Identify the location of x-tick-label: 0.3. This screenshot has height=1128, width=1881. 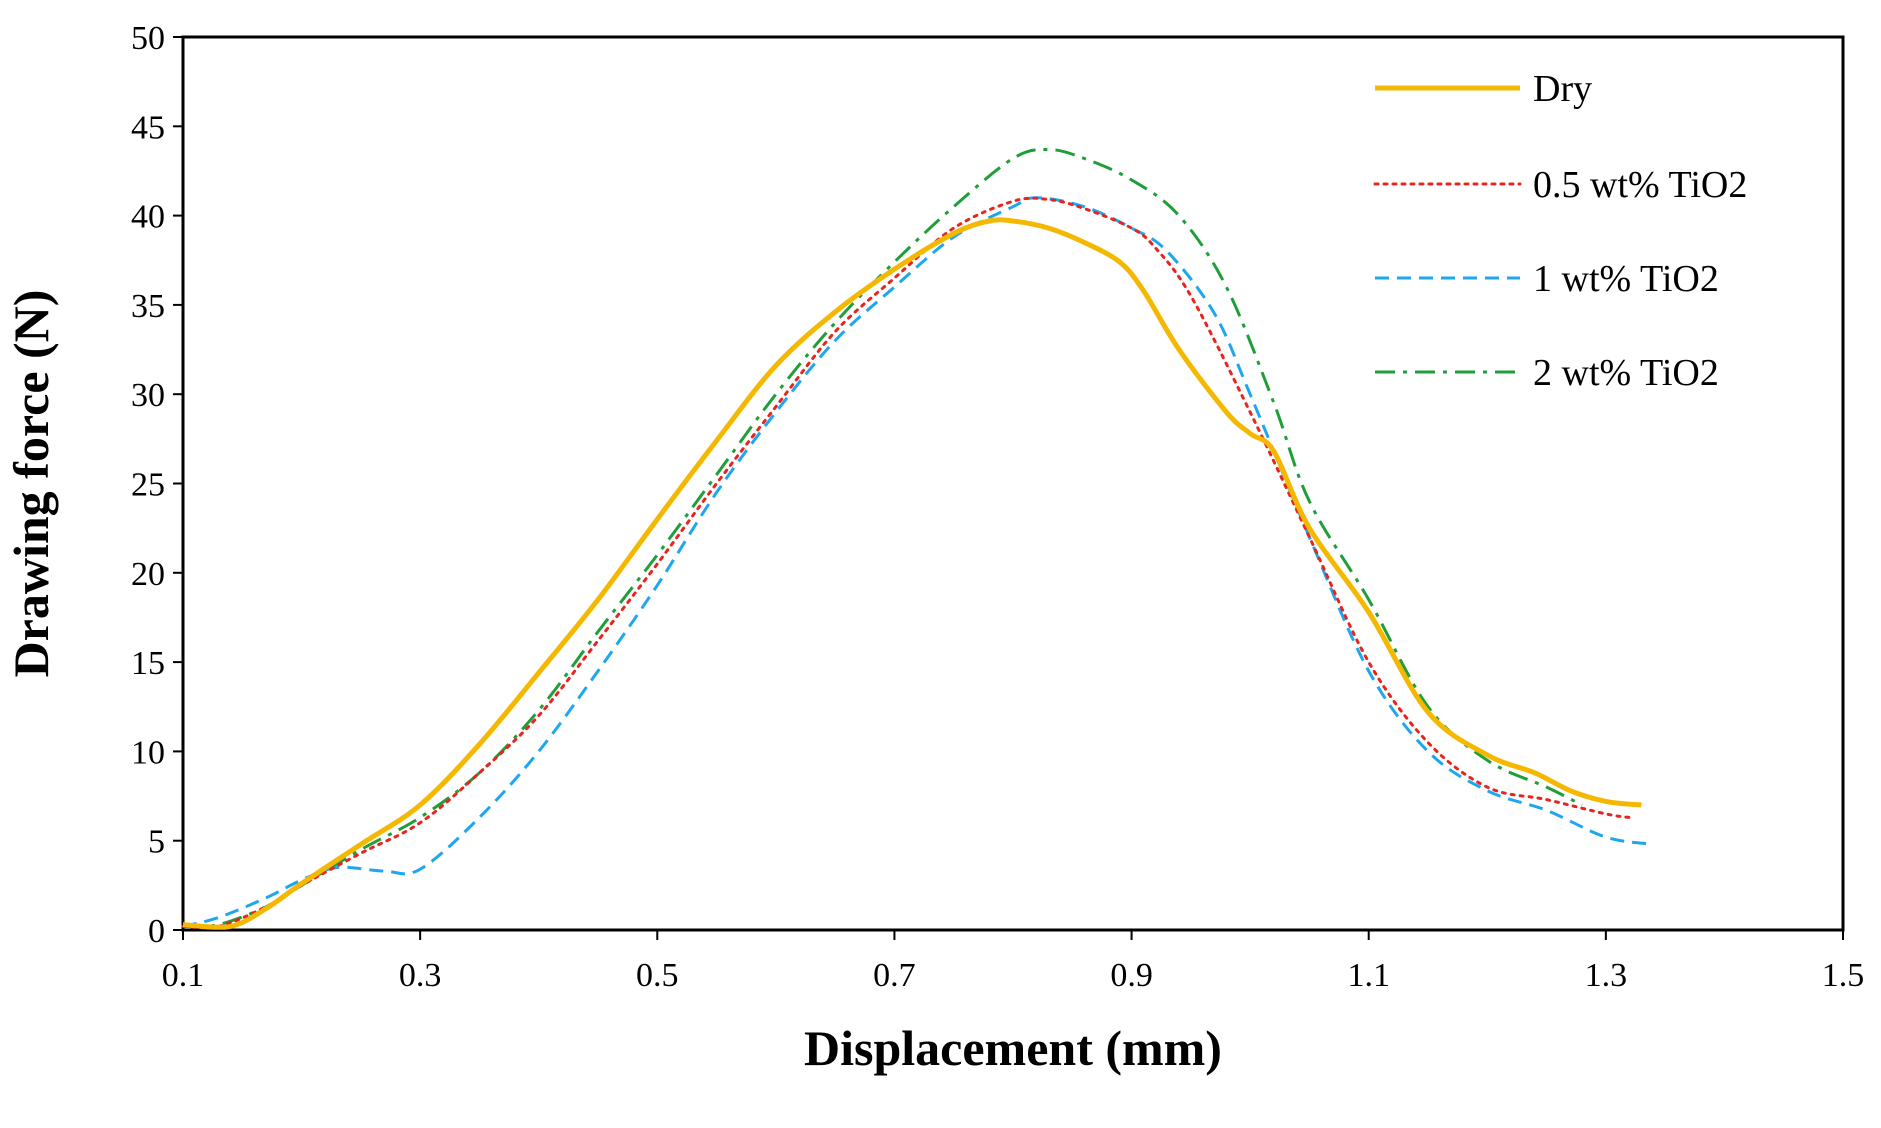
(420, 975).